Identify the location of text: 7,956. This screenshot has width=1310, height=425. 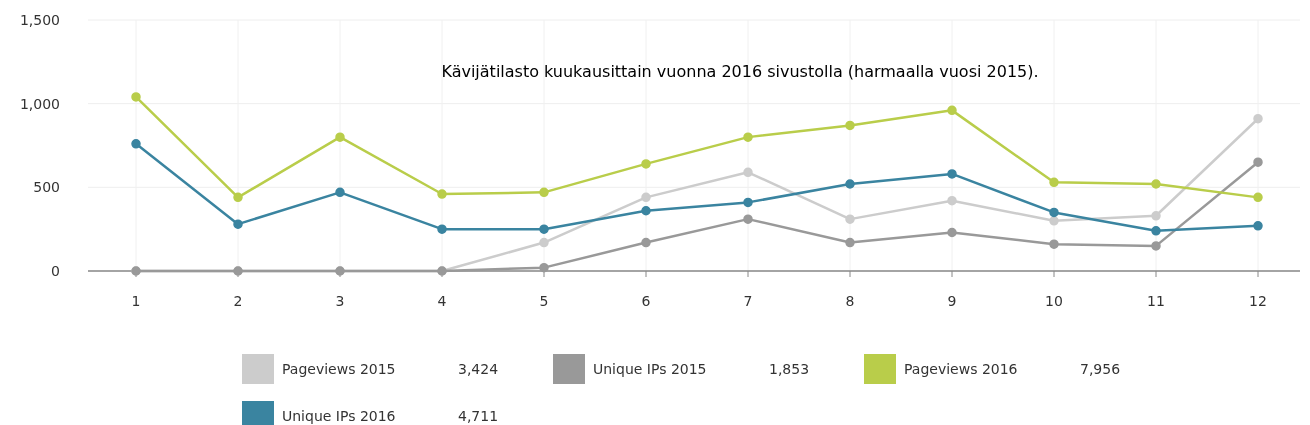
(1100, 368).